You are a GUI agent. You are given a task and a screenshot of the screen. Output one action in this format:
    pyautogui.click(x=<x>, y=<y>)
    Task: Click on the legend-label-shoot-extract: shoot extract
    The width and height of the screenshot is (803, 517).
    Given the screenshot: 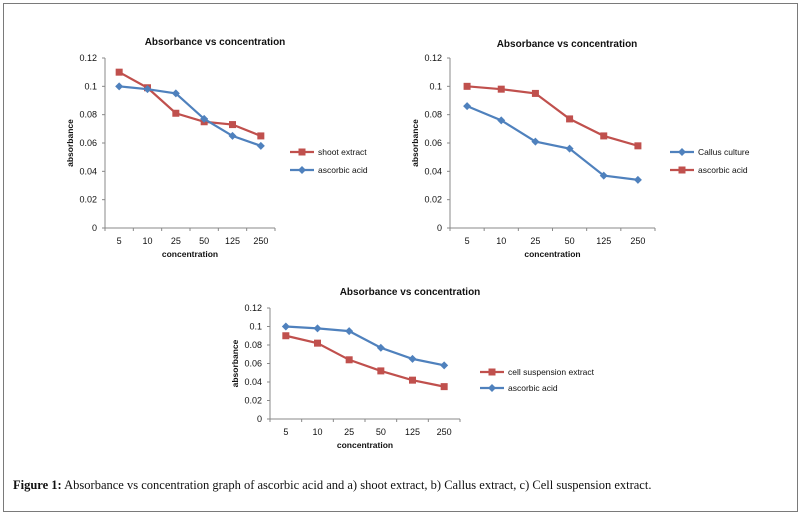 What is the action you would take?
    pyautogui.click(x=342, y=152)
    